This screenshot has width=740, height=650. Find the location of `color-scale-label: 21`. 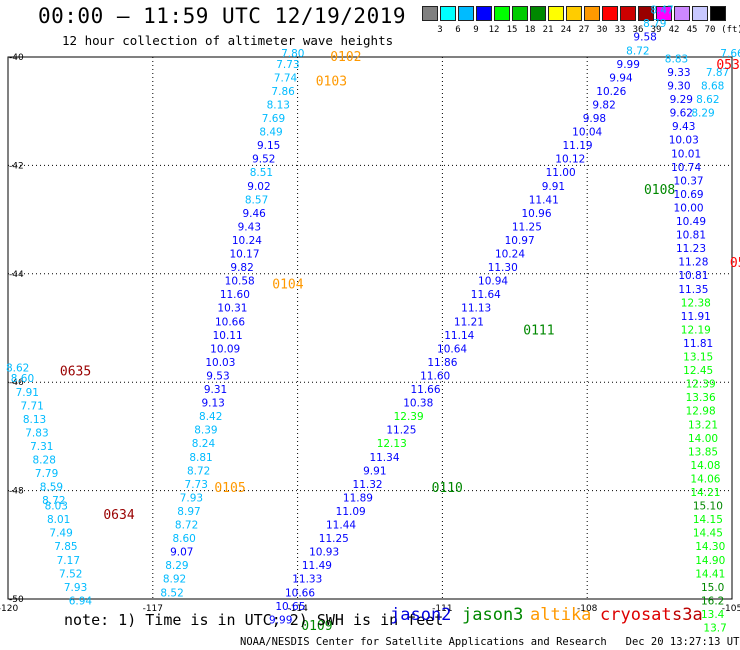

color-scale-label: 21 is located at coordinates (548, 30).